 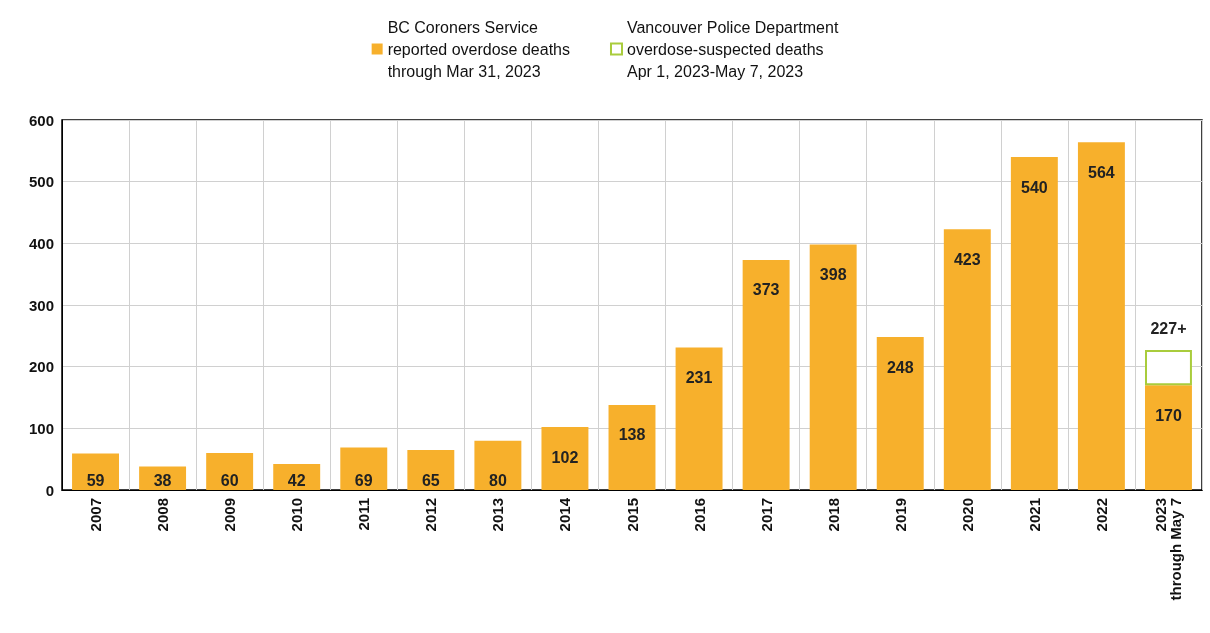 I want to click on x-tick-label: 2019, so click(x=900, y=515).